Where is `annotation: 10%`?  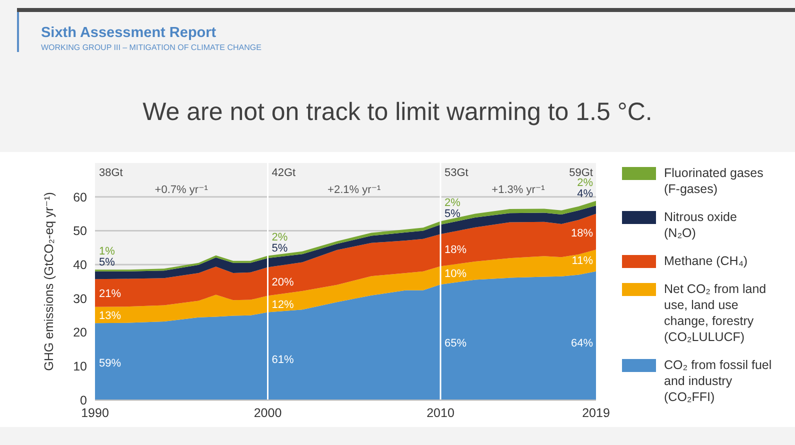
annotation: 10% is located at coordinates (455, 274).